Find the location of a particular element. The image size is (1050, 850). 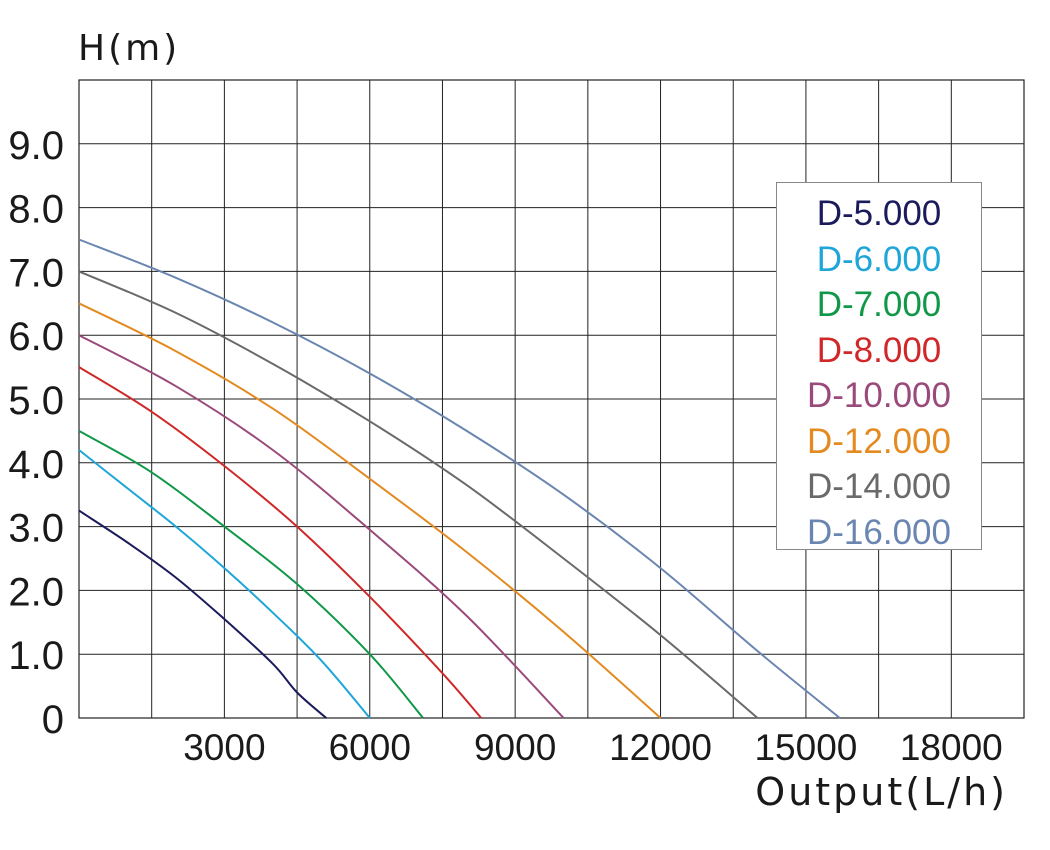

y-tick-label: 3.0 is located at coordinates (36, 529).